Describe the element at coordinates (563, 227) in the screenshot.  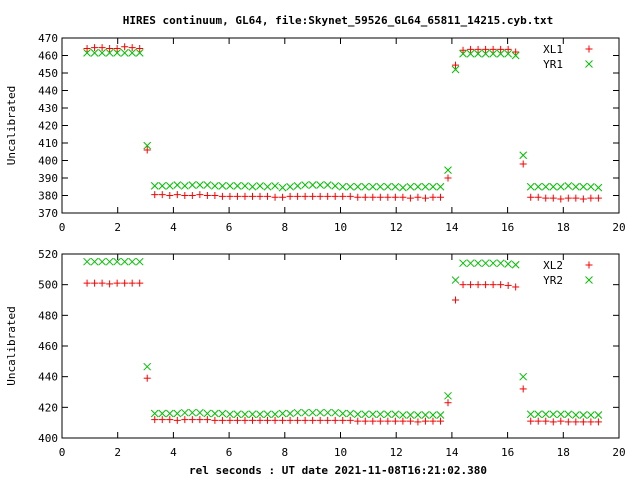
I see `x-tick-label: 18` at that location.